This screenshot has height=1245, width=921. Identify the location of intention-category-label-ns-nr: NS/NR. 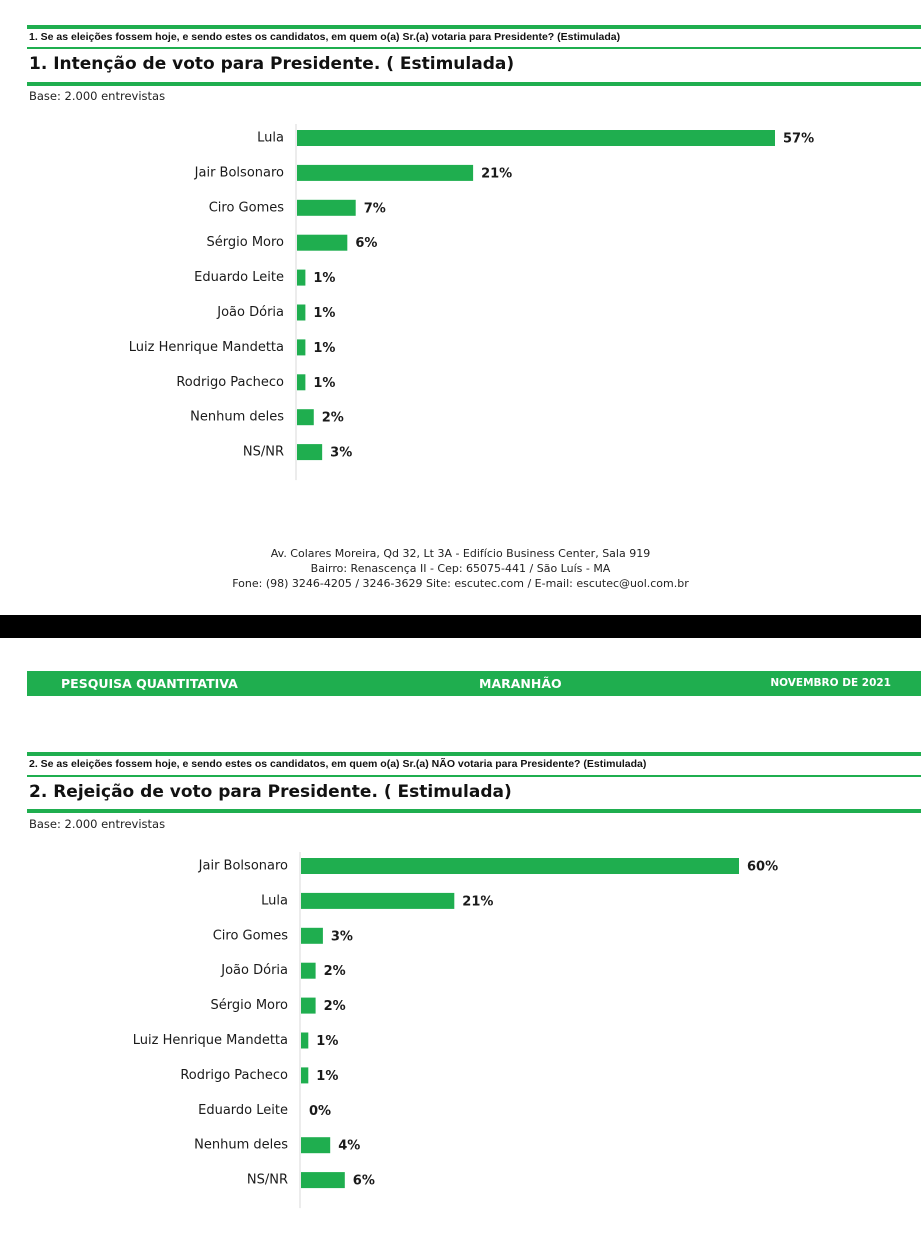
(263, 452).